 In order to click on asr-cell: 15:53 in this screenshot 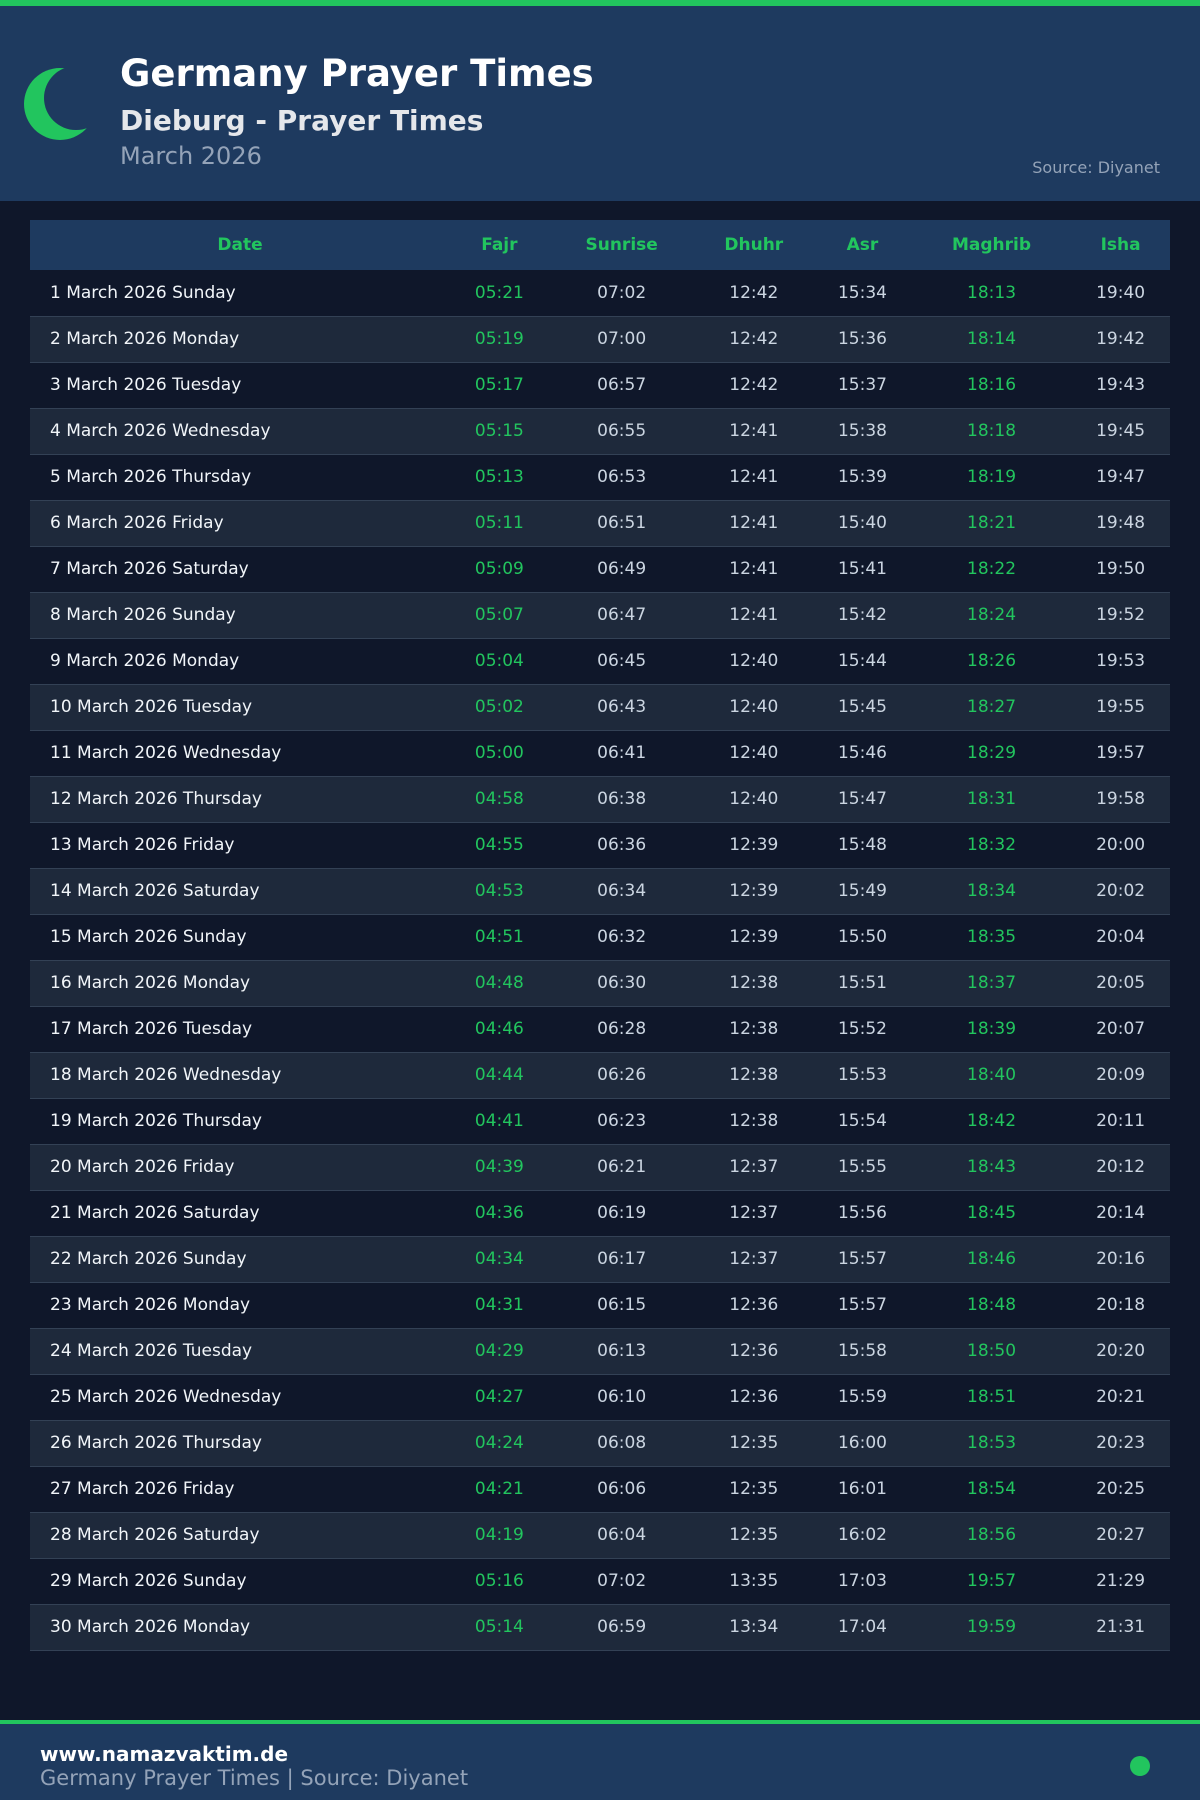, I will do `click(862, 1075)`.